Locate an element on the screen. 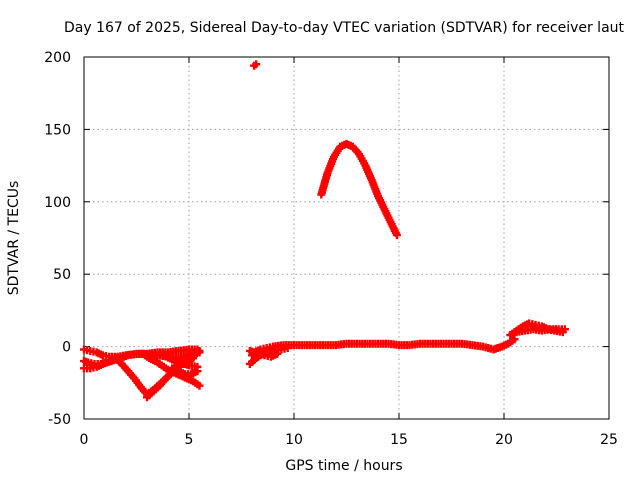 The image size is (640, 480). series-sat-h is located at coordinates (180, 361).